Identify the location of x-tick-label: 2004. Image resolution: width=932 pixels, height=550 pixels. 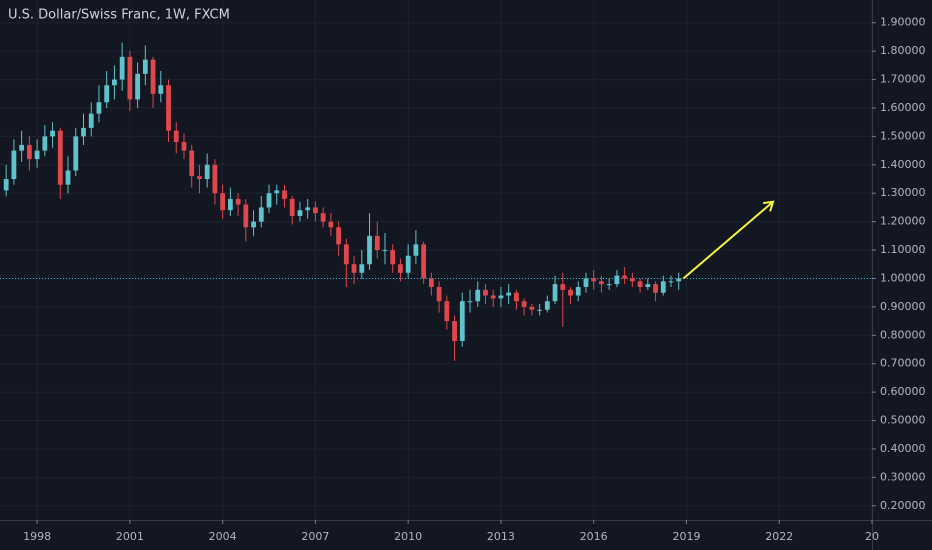
(223, 536).